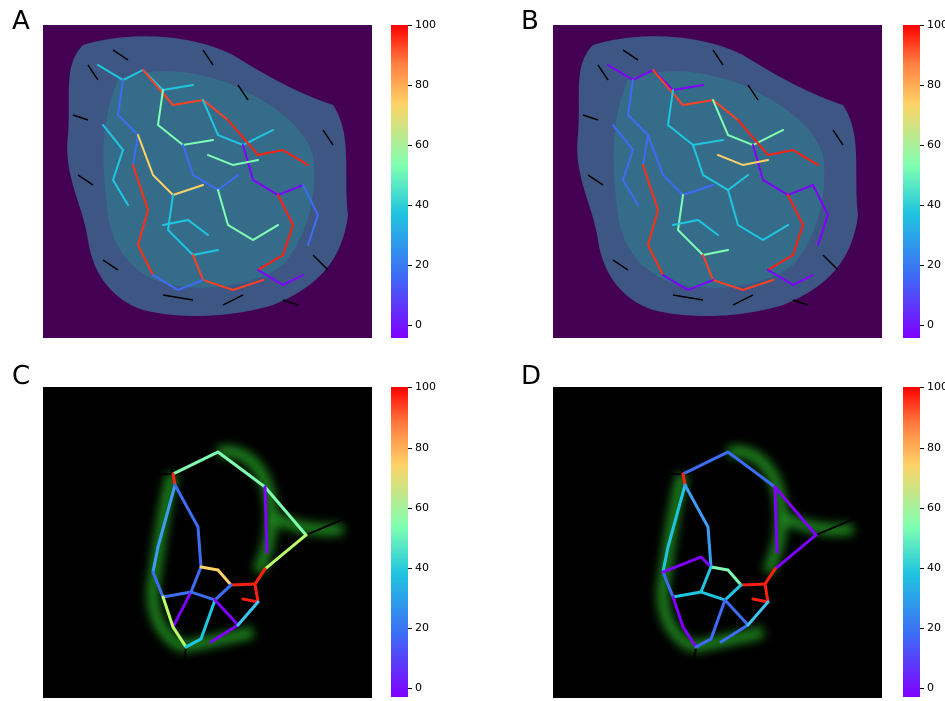  I want to click on colorbar-a-tick-100: 100, so click(422, 24).